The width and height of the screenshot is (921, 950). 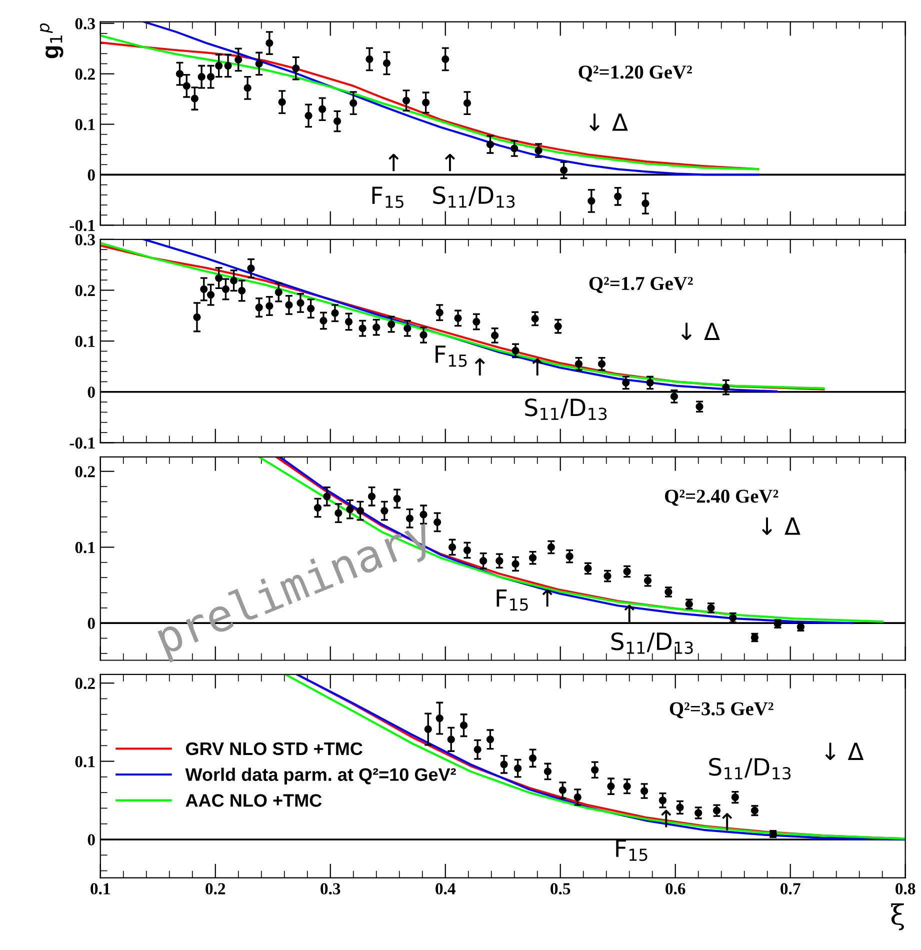 What do you see at coordinates (446, 888) in the screenshot?
I see `x-tick-label: 0.4` at bounding box center [446, 888].